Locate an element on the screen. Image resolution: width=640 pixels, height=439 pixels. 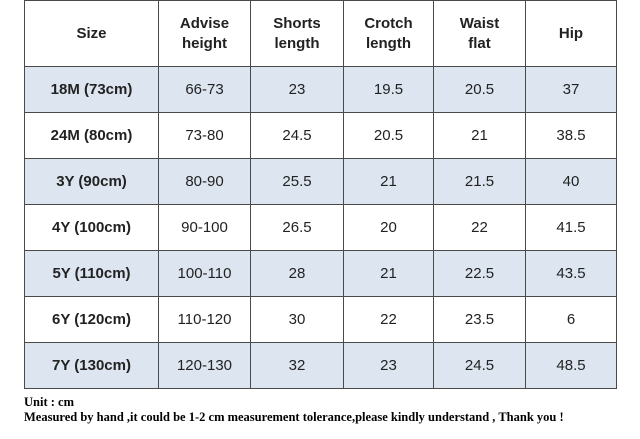
value-cell: 90-100 is located at coordinates (204, 227).